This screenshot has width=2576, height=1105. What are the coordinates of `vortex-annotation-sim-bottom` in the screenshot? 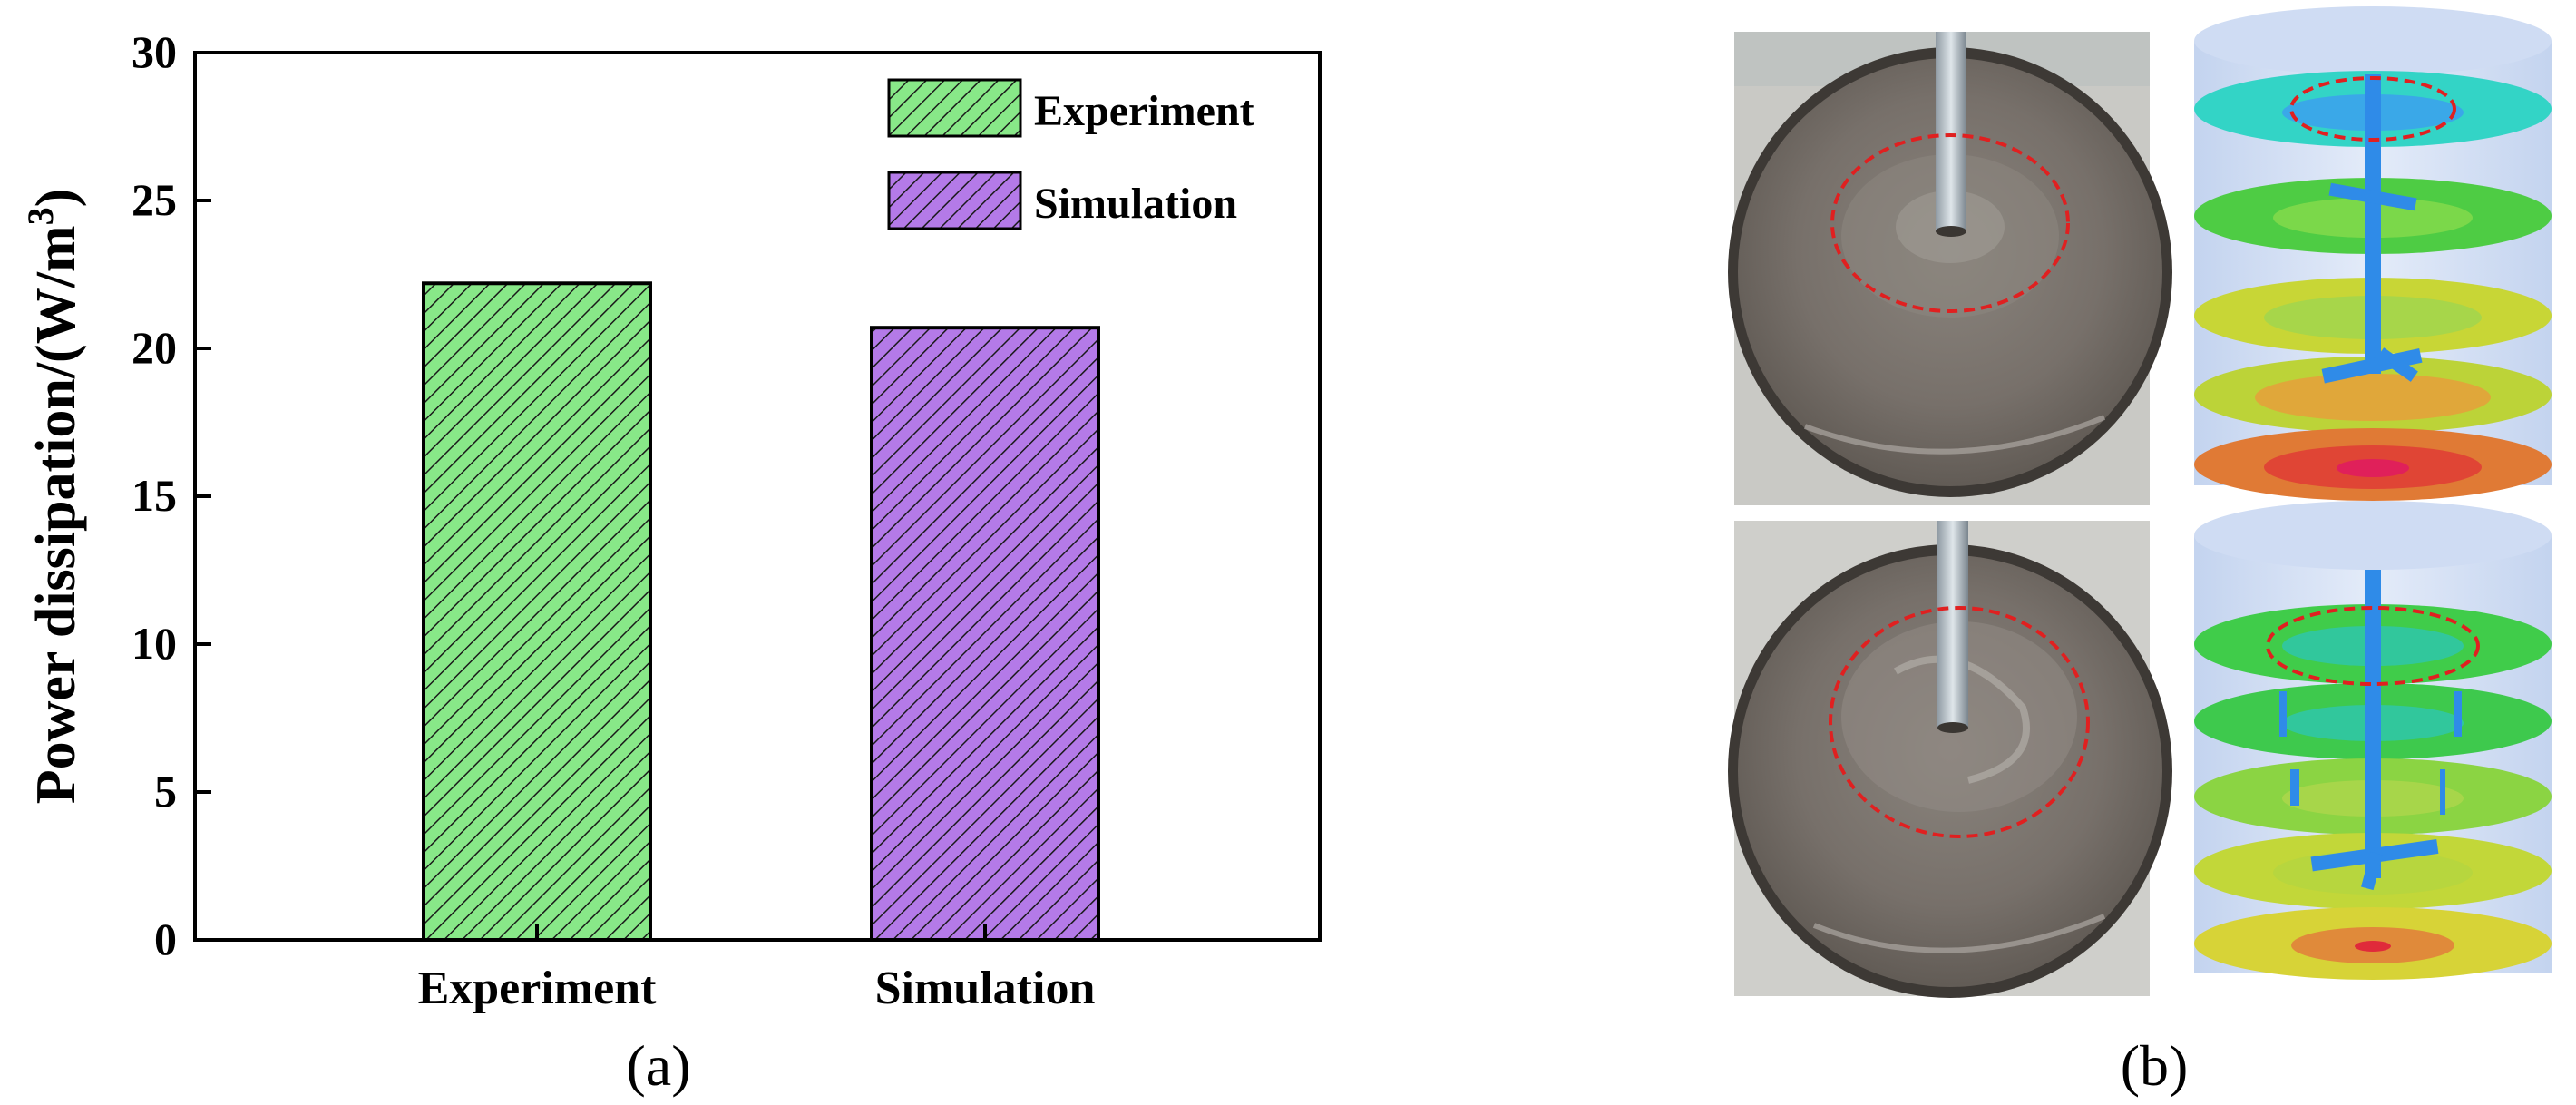 It's located at (2373, 646).